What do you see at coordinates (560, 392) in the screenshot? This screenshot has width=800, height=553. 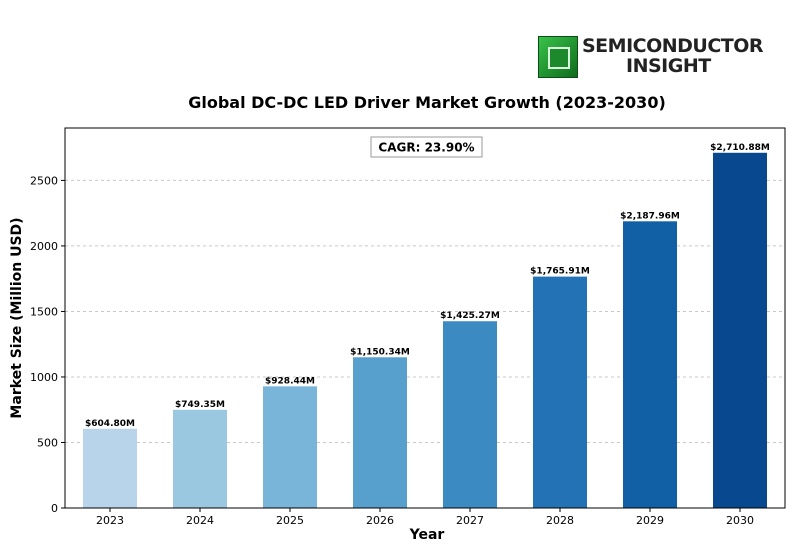 I see `bar-2028` at bounding box center [560, 392].